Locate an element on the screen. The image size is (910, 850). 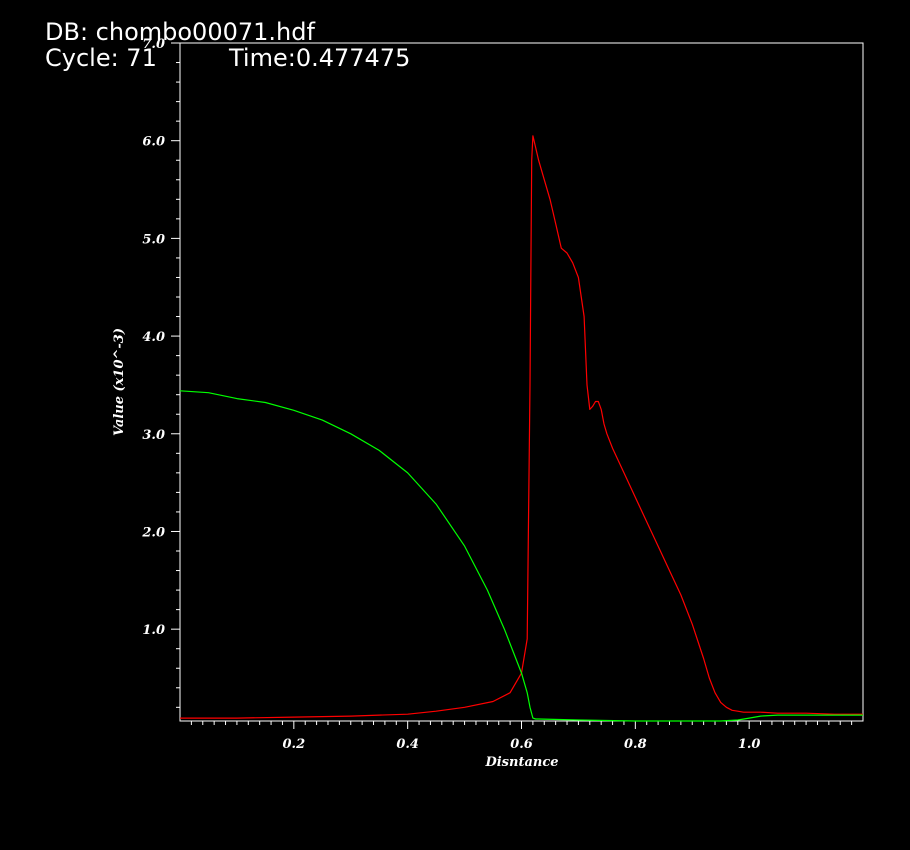
y-axis-tick-labels: 1.0 2.0 3.0 4.0 5.0 6.0 7.0 is located at coordinates (153, 337).